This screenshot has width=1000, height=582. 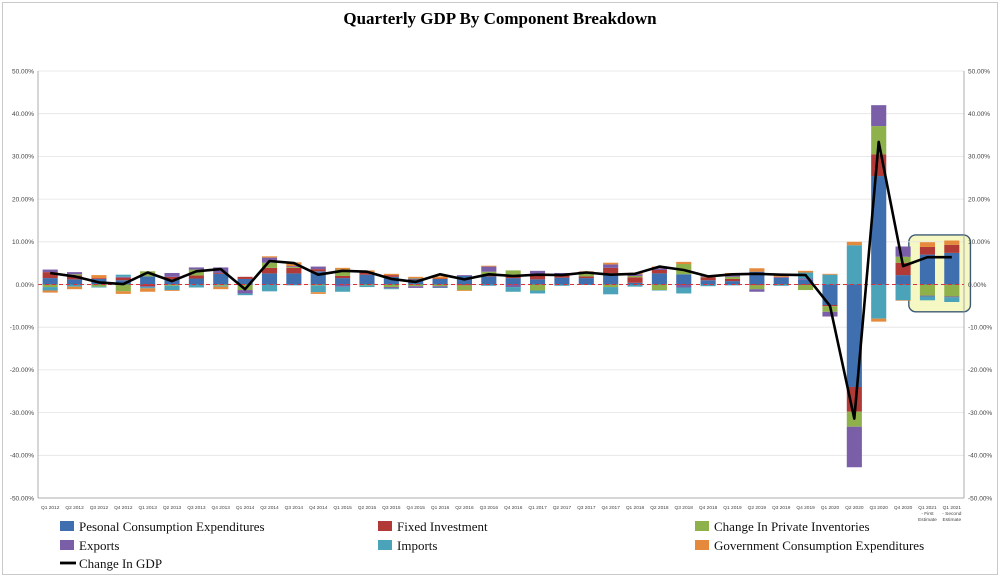 What do you see at coordinates (367, 508) in the screenshot?
I see `x-tick-label: Q2 2015` at bounding box center [367, 508].